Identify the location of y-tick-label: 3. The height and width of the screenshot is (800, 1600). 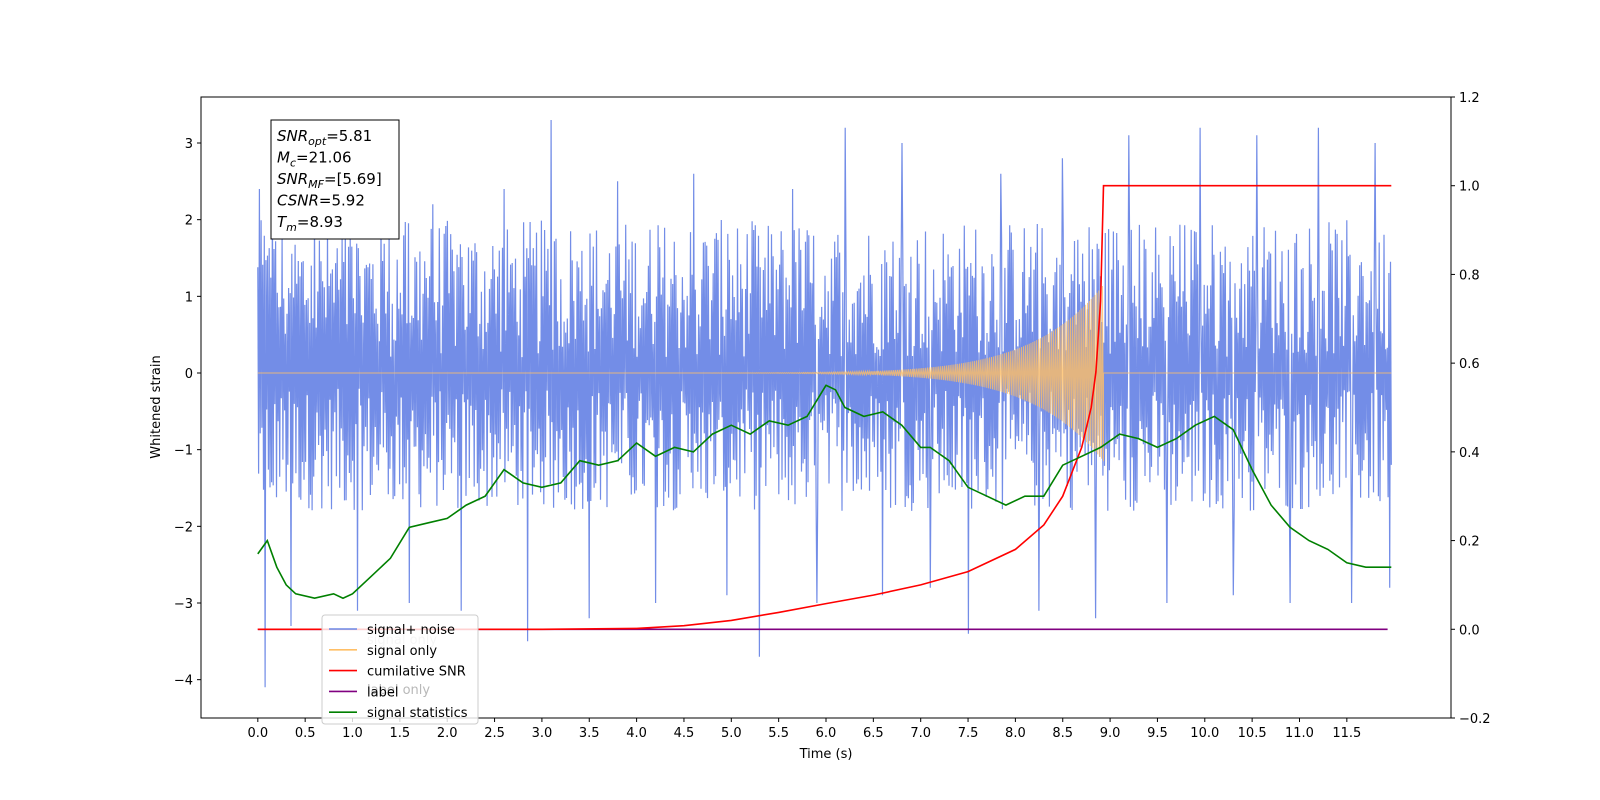
(189, 144).